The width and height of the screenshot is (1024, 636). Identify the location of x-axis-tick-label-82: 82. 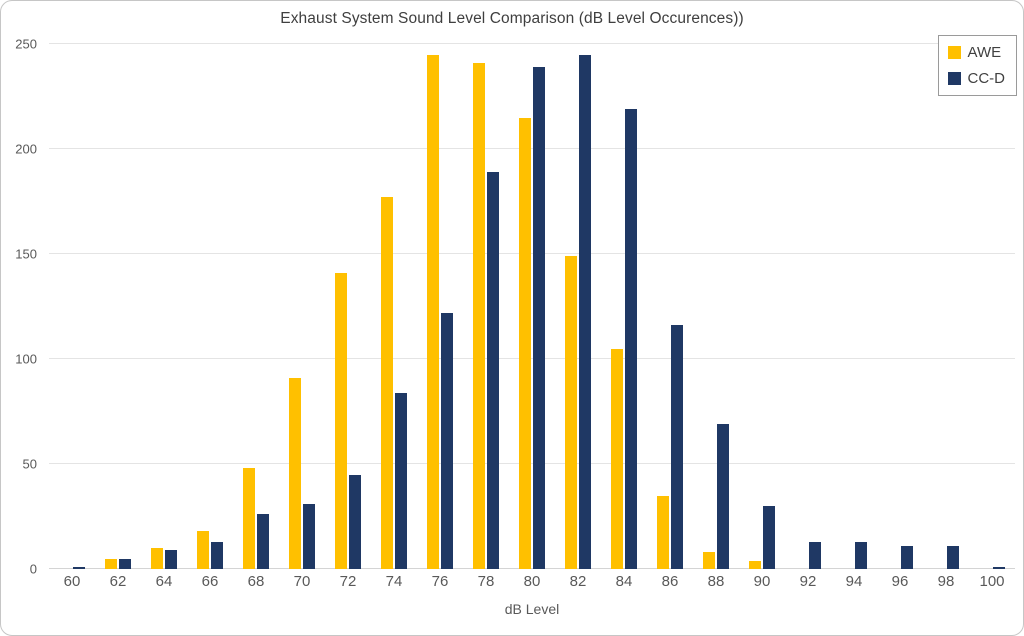
(578, 581).